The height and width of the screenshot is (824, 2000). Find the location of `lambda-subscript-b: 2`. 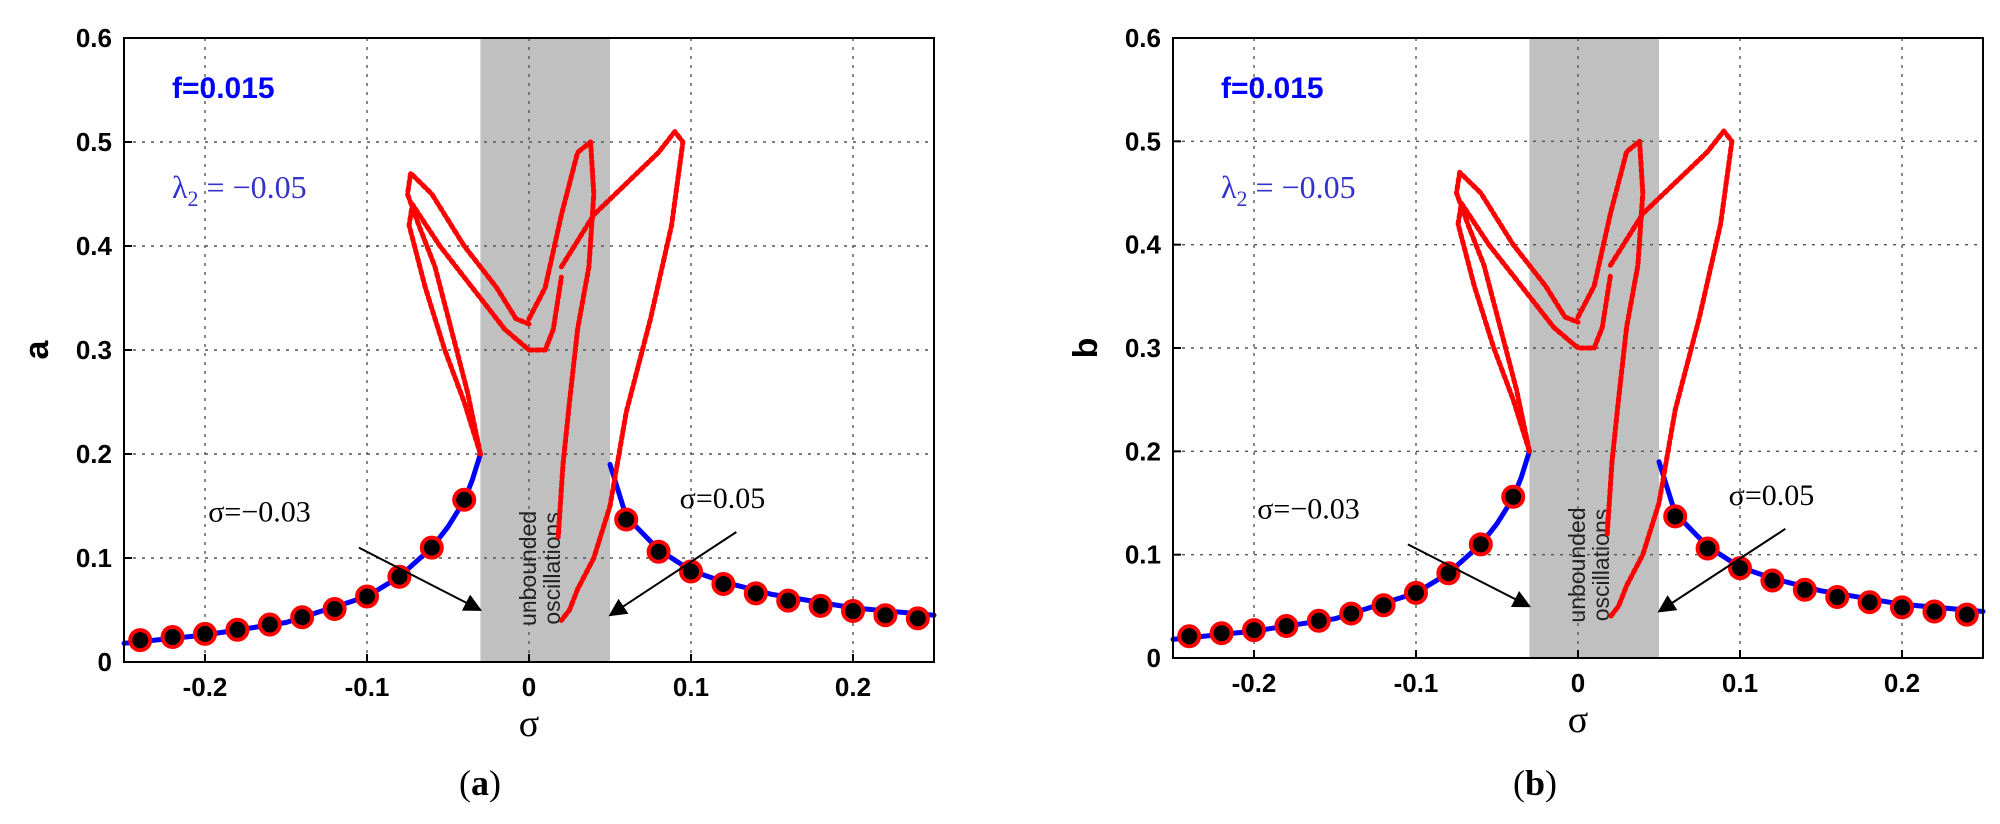

lambda-subscript-b: 2 is located at coordinates (1242, 198).